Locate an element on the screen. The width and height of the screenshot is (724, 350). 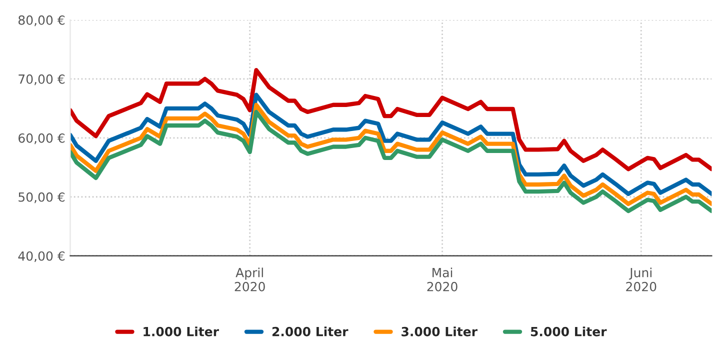
y-tick-label: 80,00 € is located at coordinates (41, 20).